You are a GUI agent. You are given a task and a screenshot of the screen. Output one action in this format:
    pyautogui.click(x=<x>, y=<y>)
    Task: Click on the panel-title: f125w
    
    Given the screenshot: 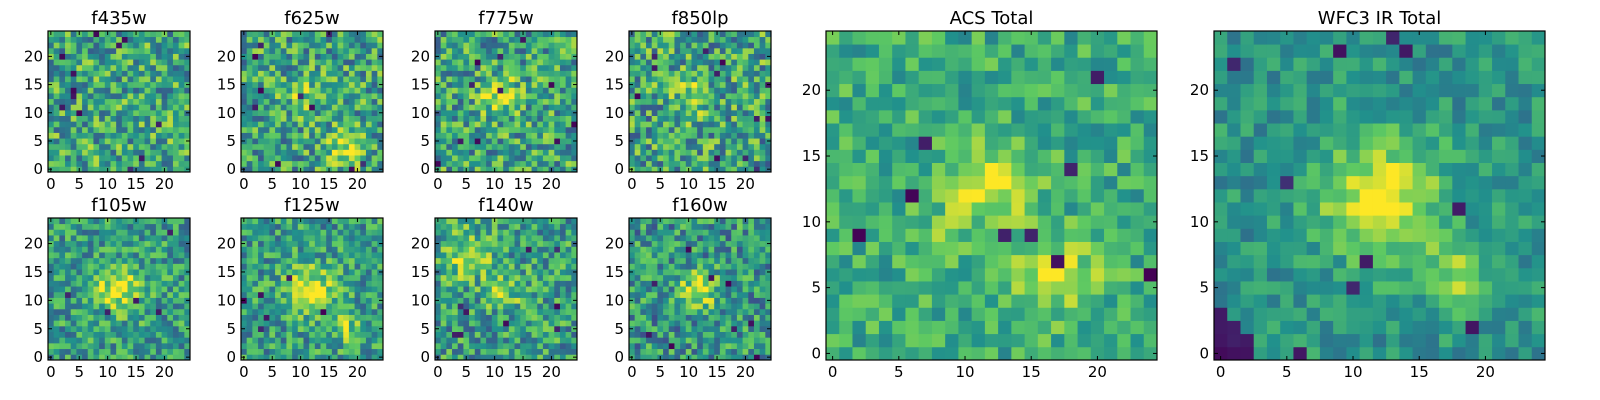 What is the action you would take?
    pyautogui.click(x=311, y=205)
    